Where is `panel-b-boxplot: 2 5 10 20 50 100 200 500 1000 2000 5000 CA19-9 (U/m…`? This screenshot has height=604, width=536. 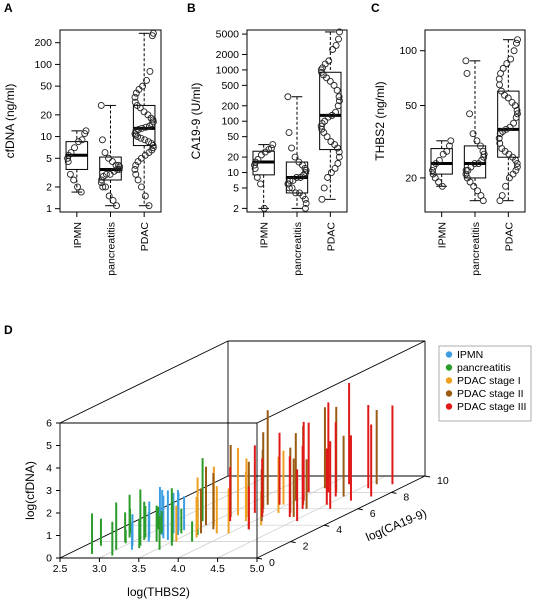
panel-b-boxplot: 2 5 10 20 50 100 200 500 1000 2000 5000 CA19-9 (U/m… is located at coordinates (268, 152).